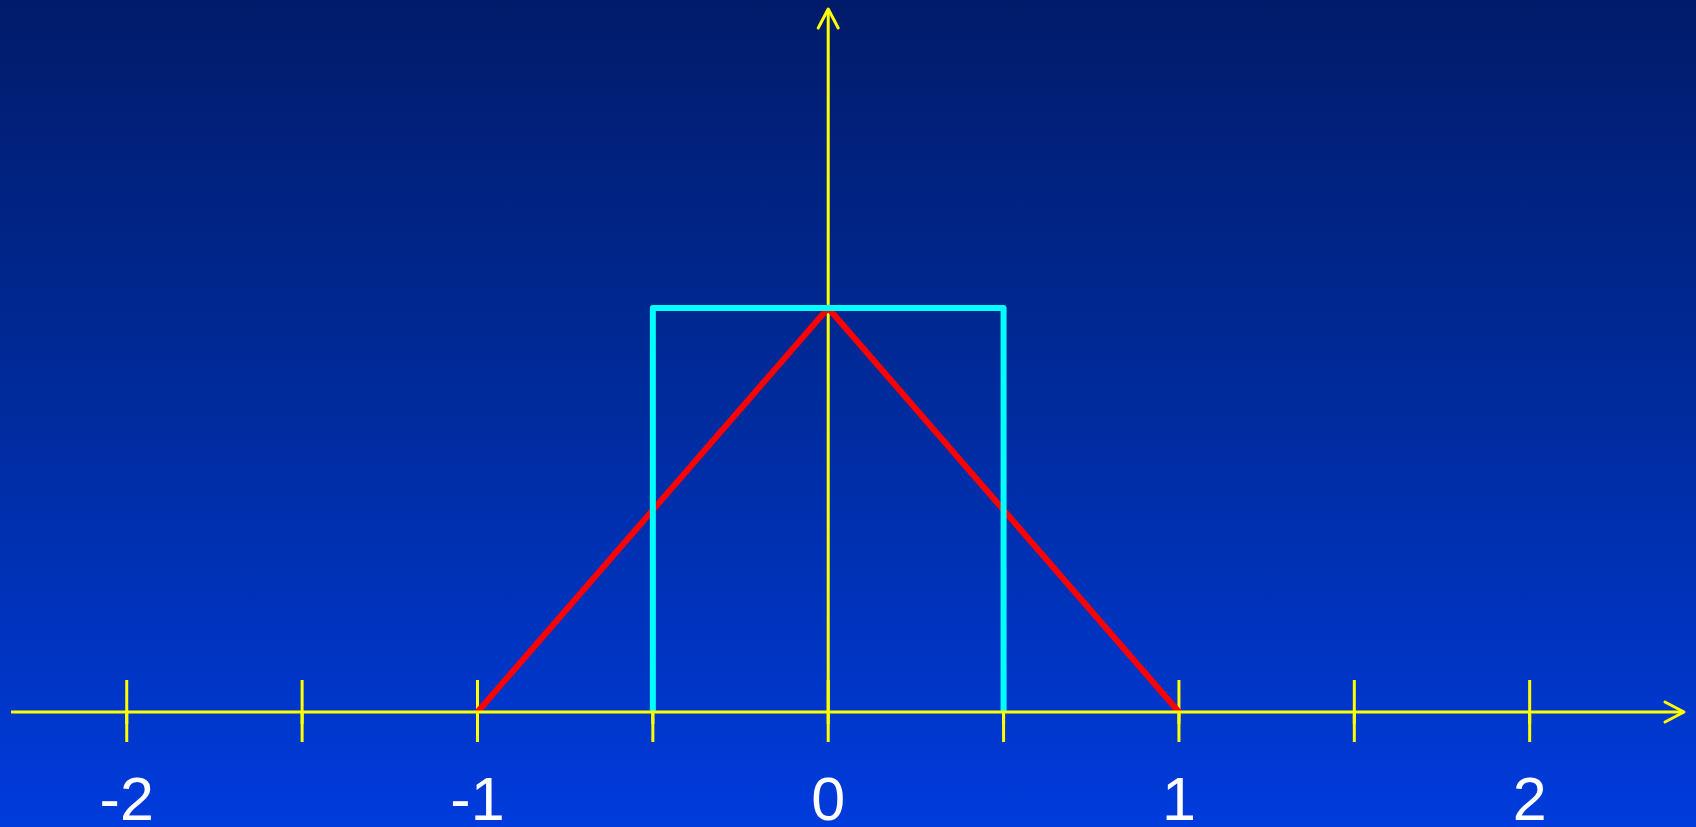  I want to click on x-tick-label: 1, so click(1178, 796).